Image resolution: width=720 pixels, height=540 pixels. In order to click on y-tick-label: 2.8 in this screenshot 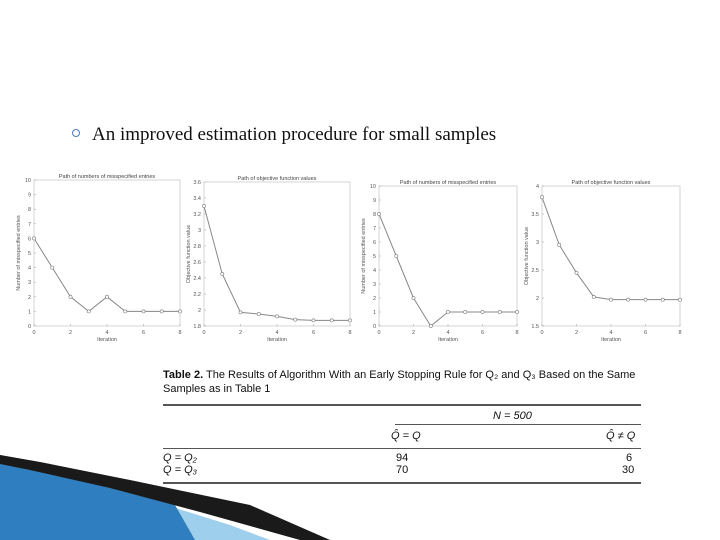, I will do `click(197, 247)`.